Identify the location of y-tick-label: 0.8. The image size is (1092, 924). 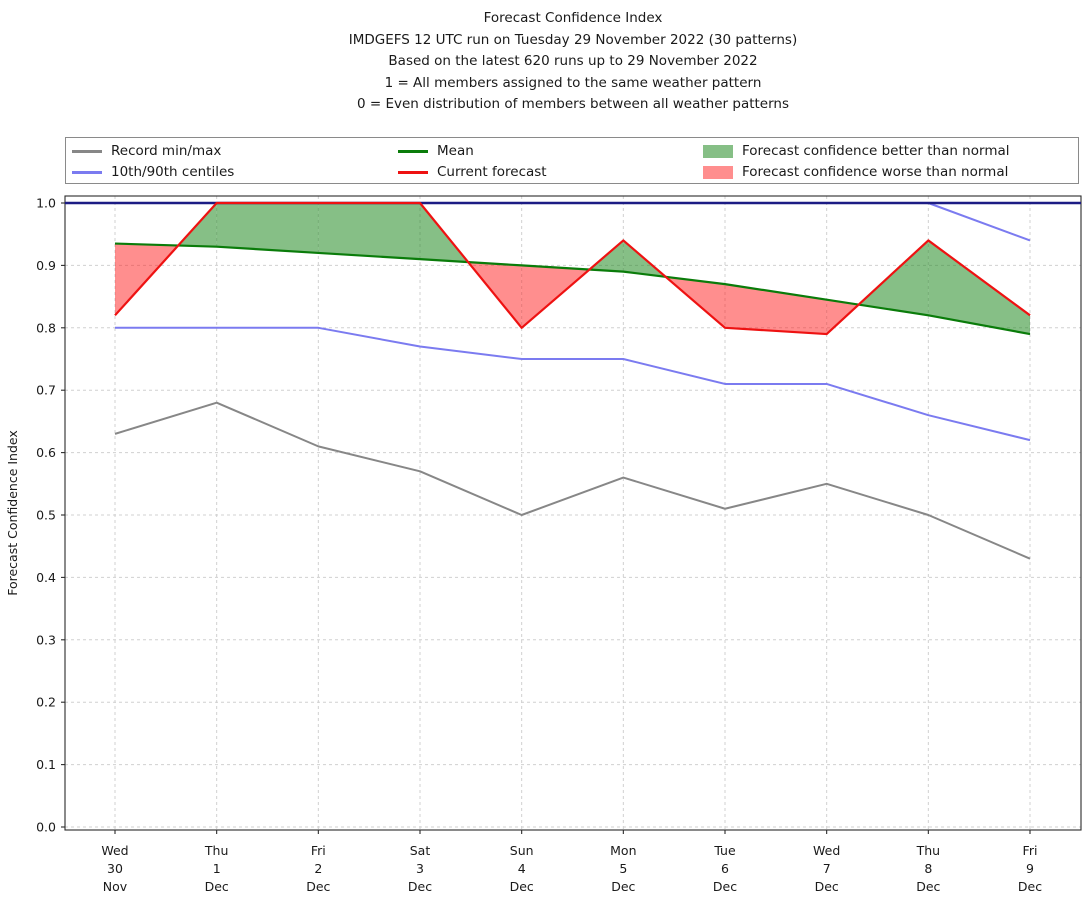
(46, 327).